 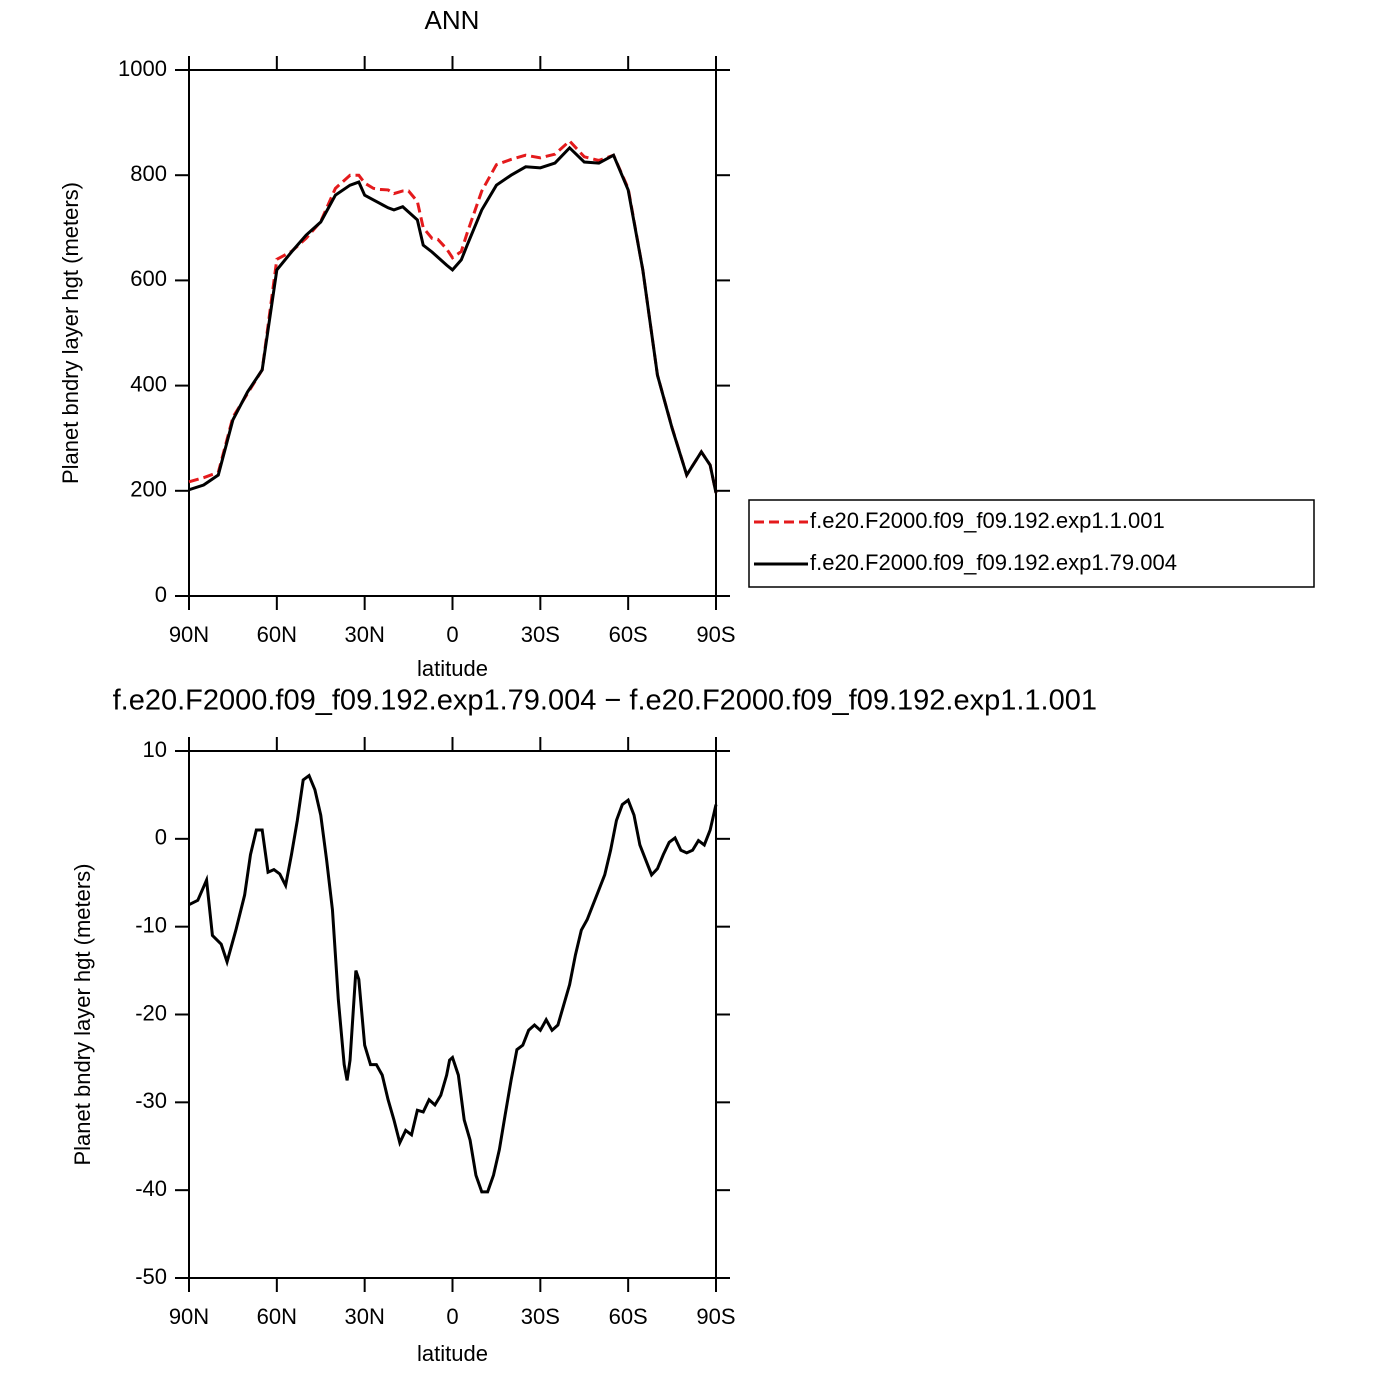 I want to click on y-tick-label: -20, so click(x=151, y=1012).